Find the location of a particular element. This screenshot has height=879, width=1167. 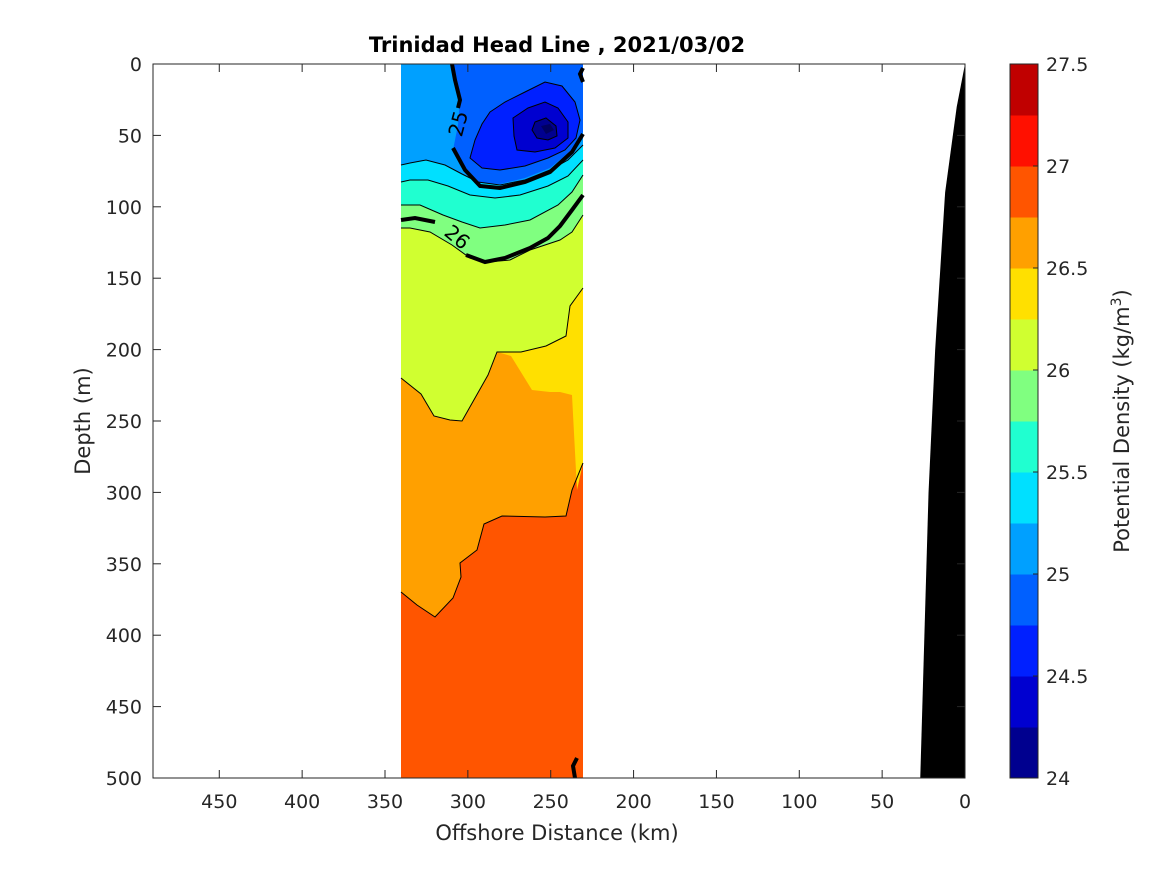

x-tick-label: 350 is located at coordinates (385, 802).